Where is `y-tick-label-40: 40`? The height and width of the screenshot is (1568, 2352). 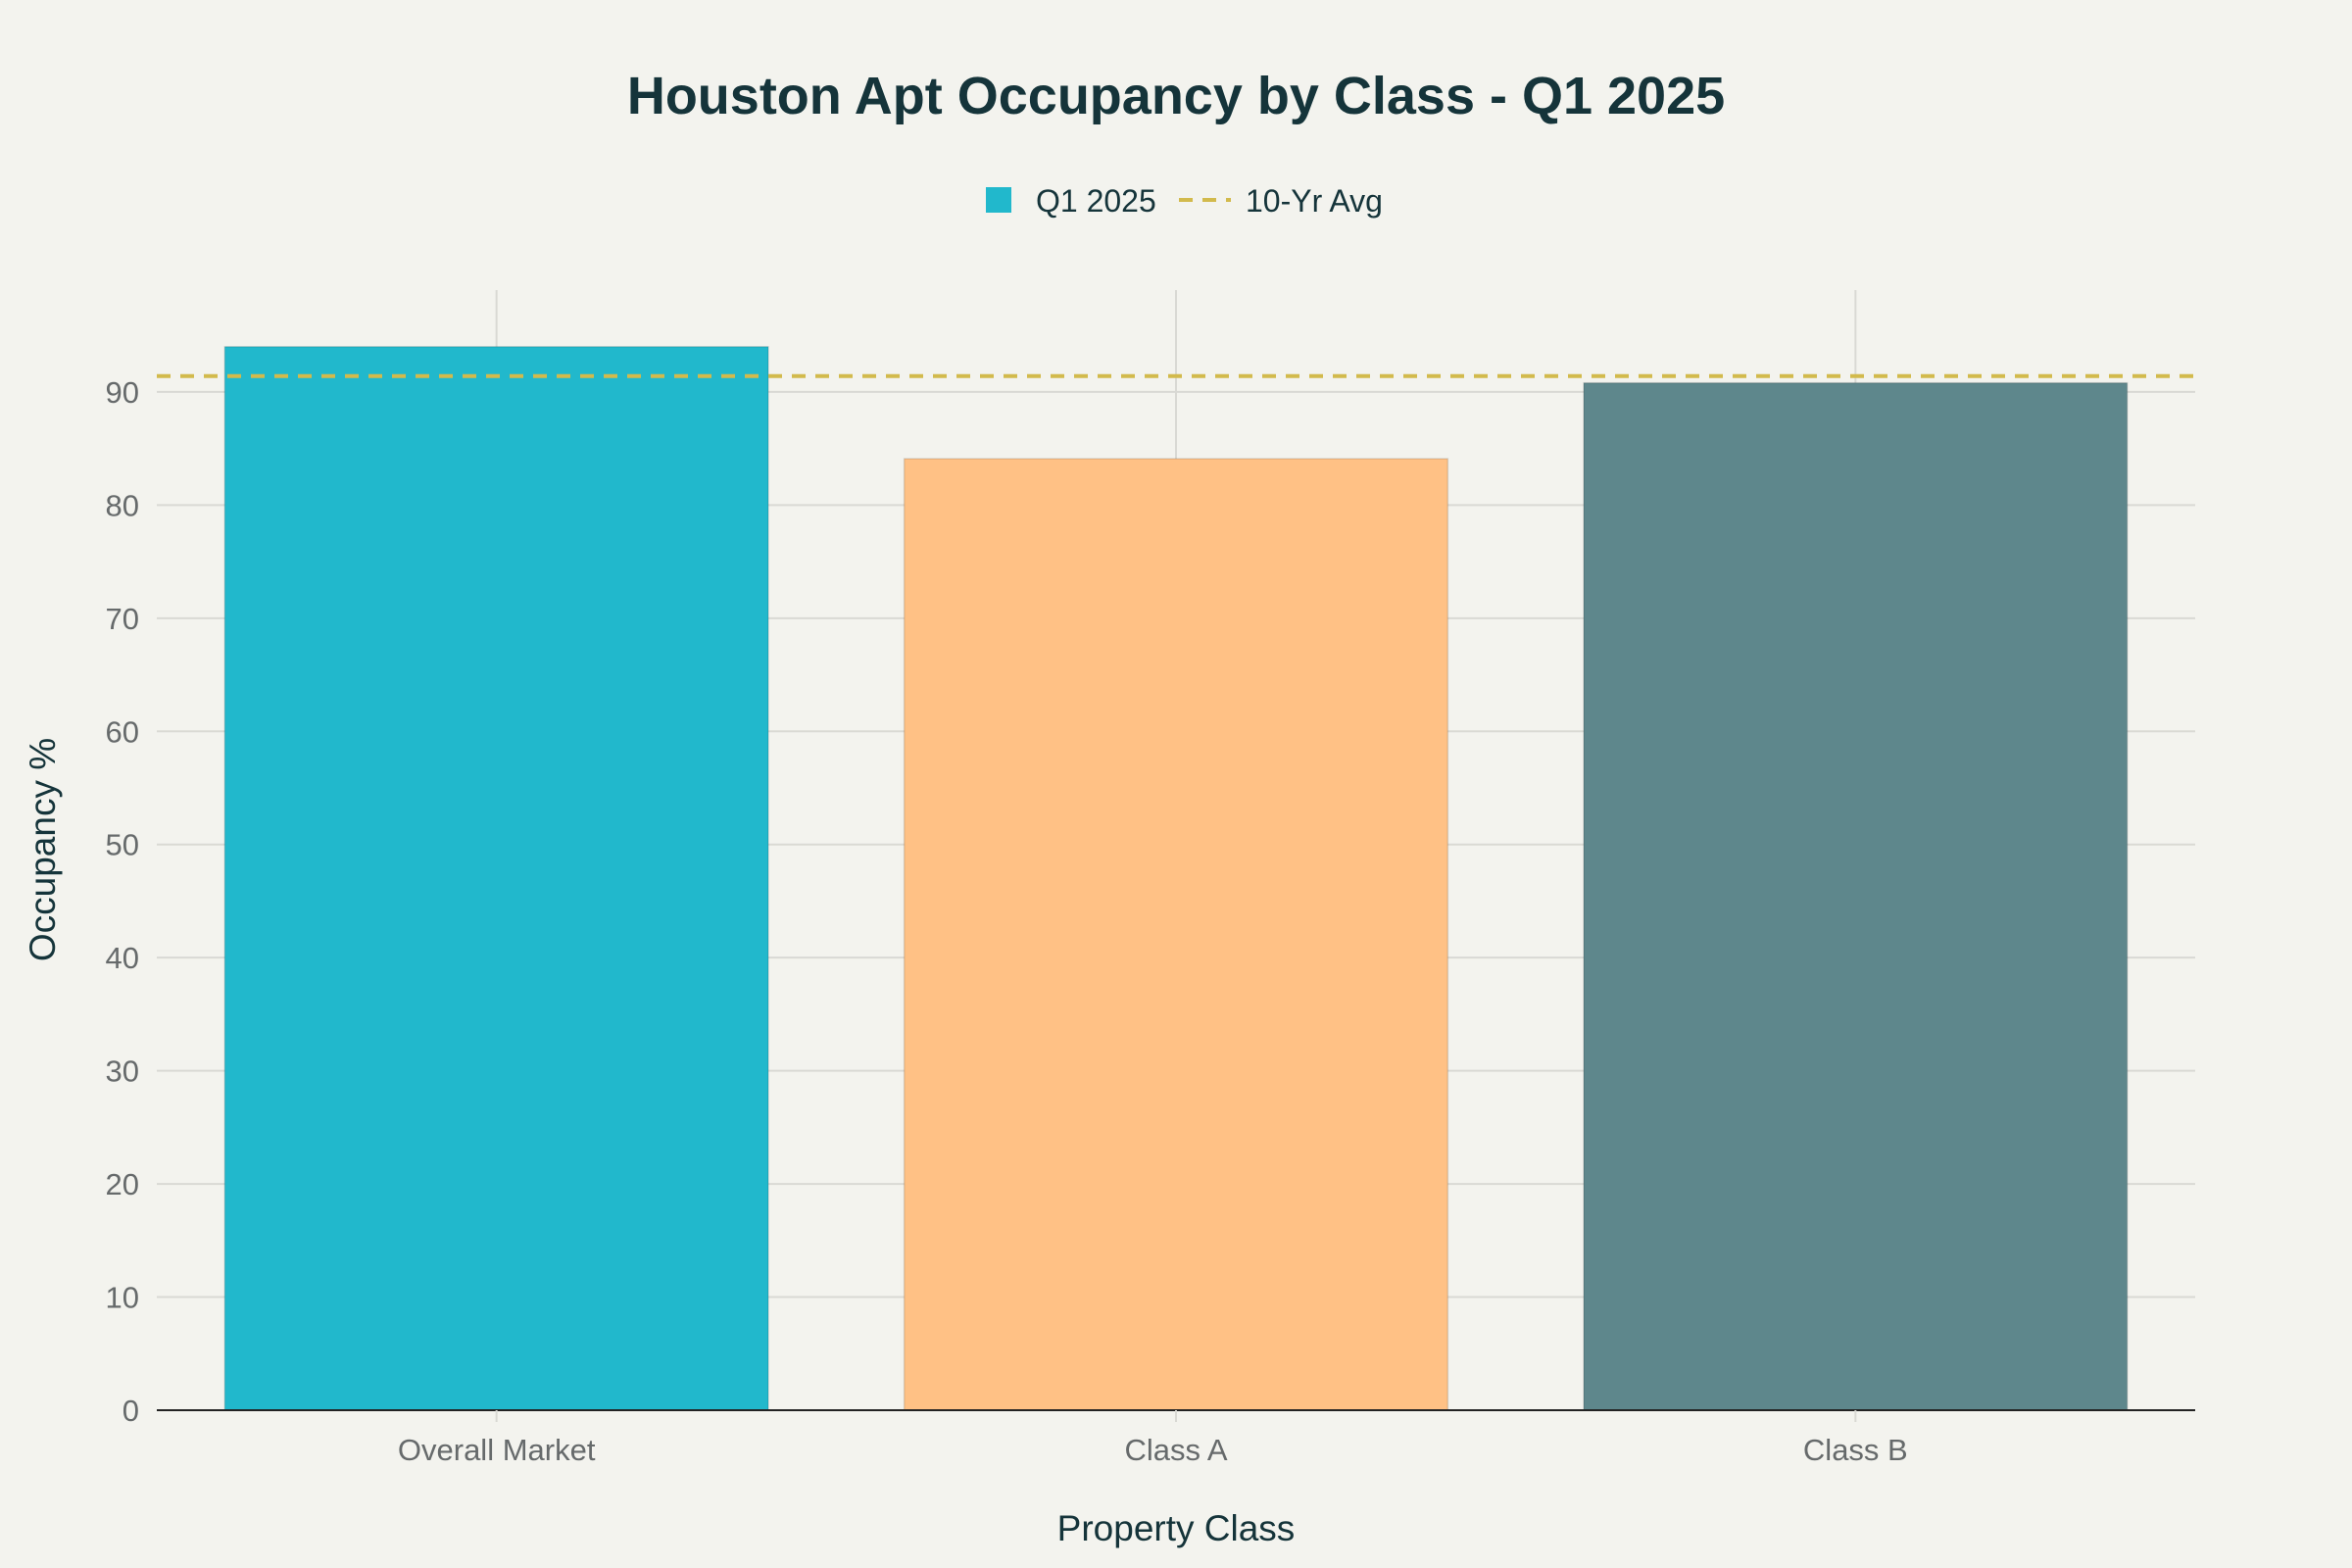 y-tick-label-40: 40 is located at coordinates (122, 958).